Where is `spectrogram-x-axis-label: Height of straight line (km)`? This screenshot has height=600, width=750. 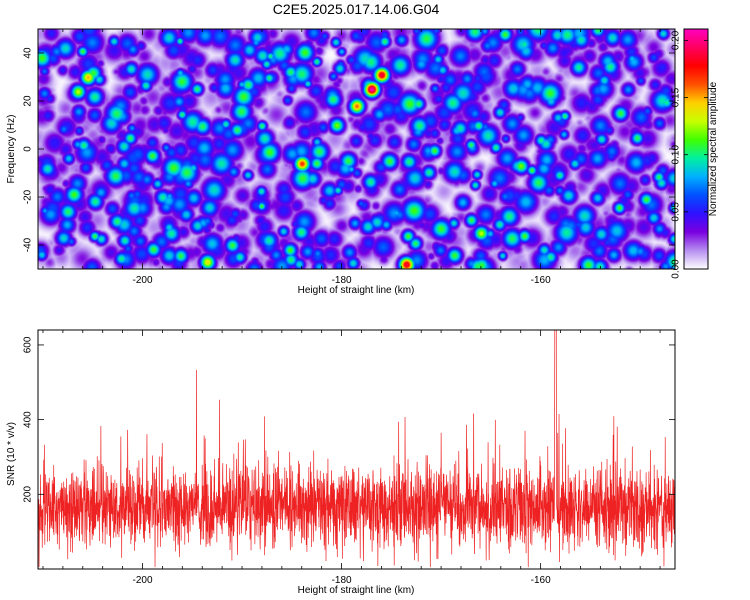
spectrogram-x-axis-label: Height of straight line (km) is located at coordinates (356, 290).